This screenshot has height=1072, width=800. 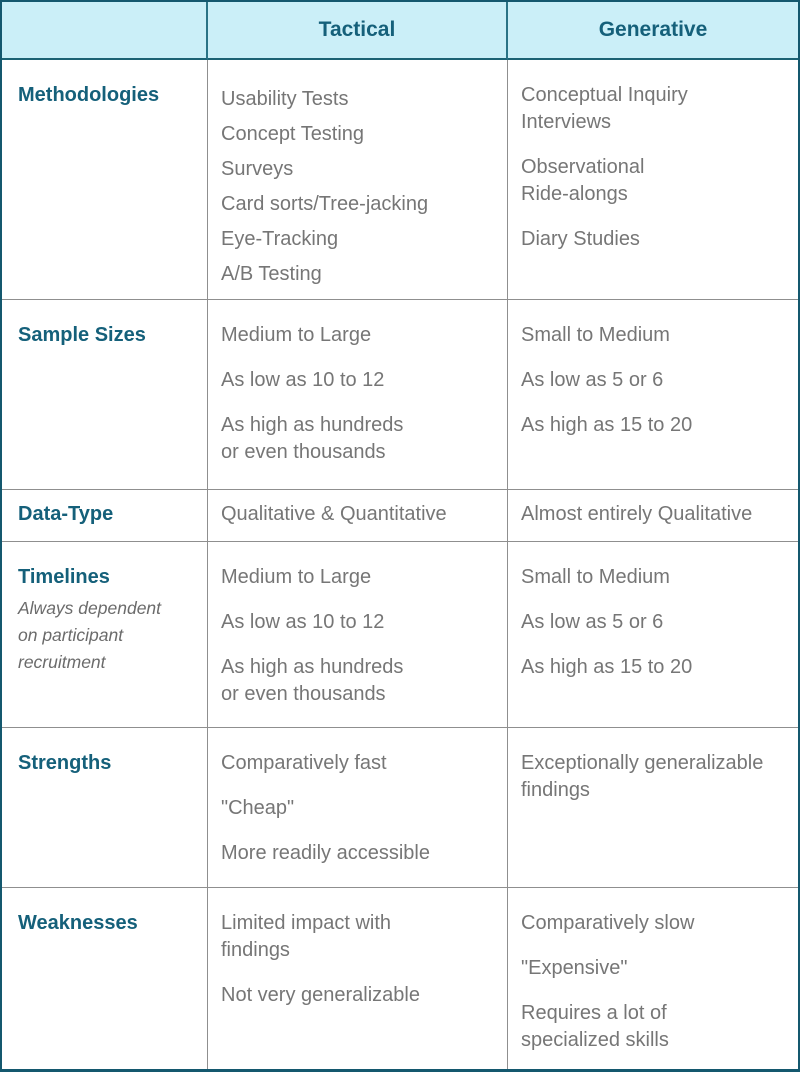 I want to click on cell-paragraph: "Cheap", so click(x=258, y=808).